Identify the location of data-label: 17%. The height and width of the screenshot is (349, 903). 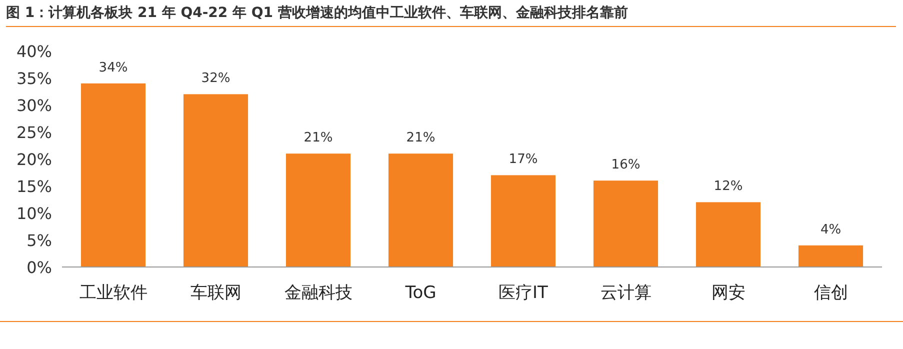
(523, 160).